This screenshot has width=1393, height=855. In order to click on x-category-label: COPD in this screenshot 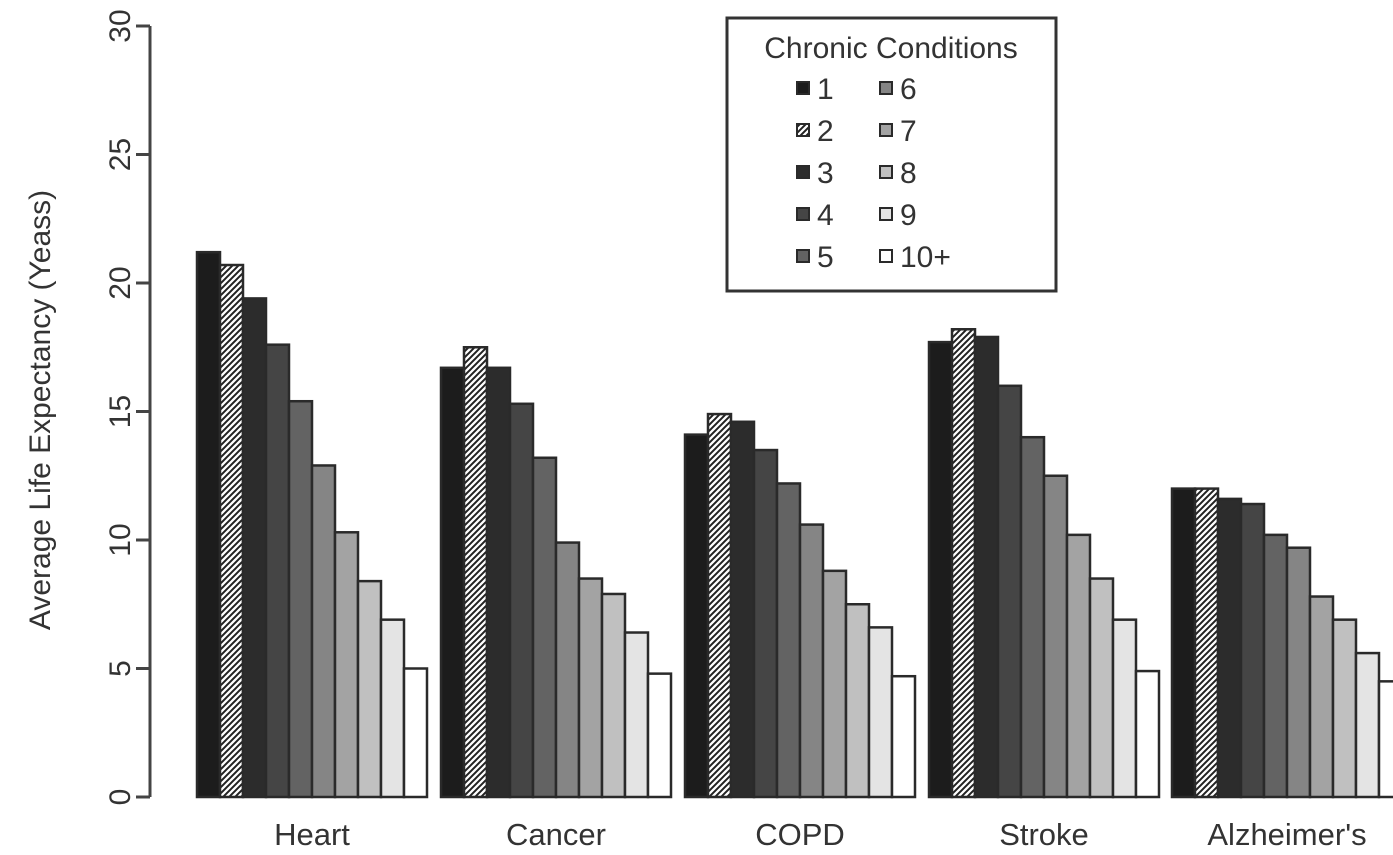, I will do `click(800, 833)`.